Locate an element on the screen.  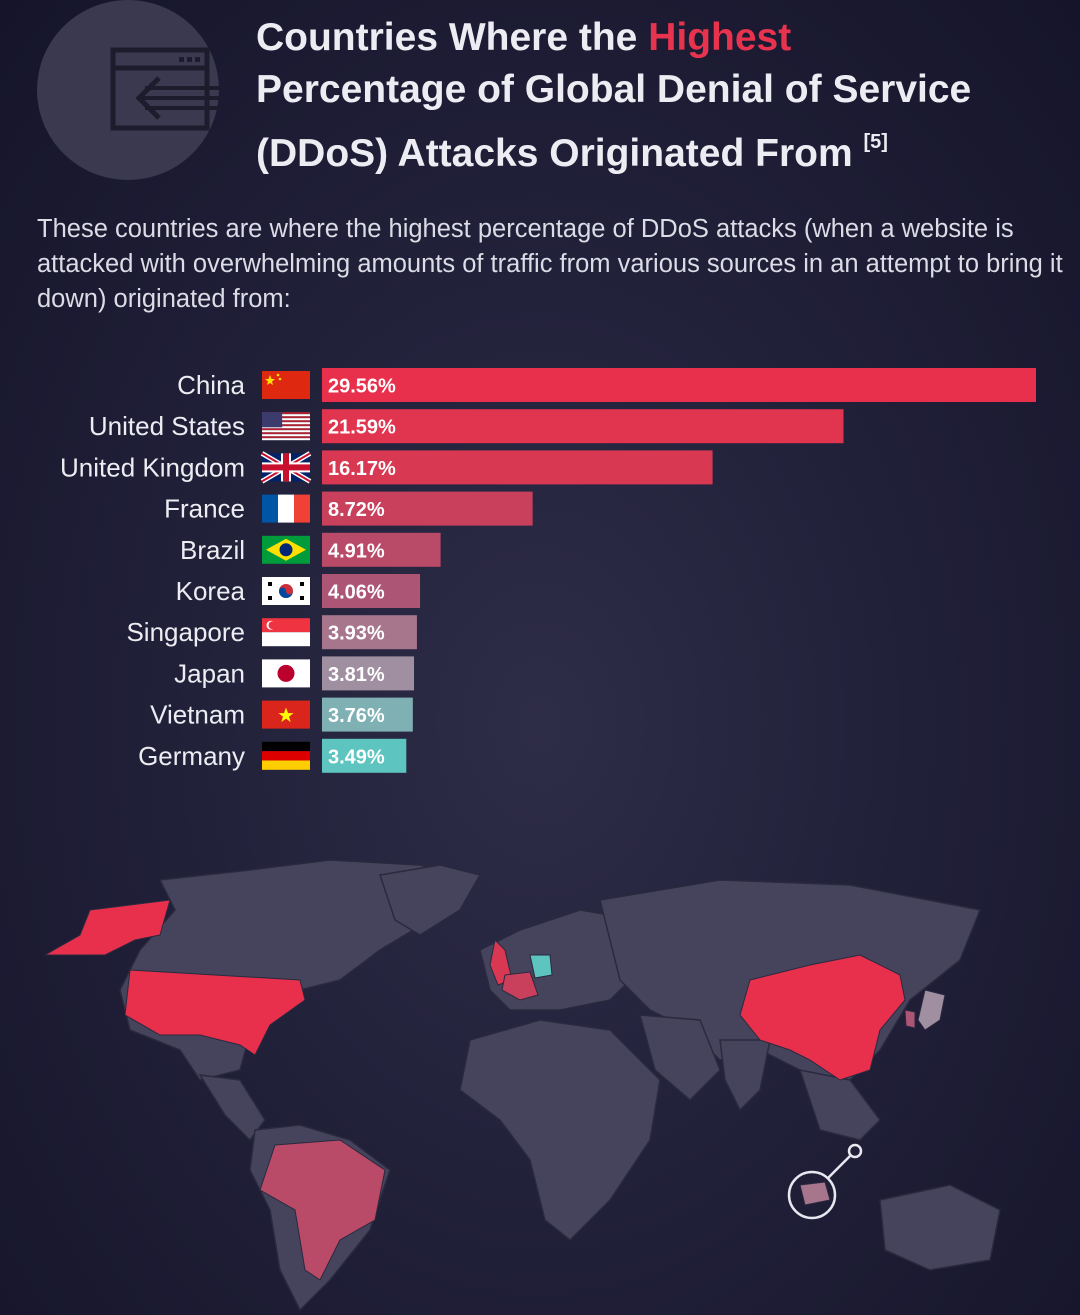
united-states-flag-icon is located at coordinates (286, 426).